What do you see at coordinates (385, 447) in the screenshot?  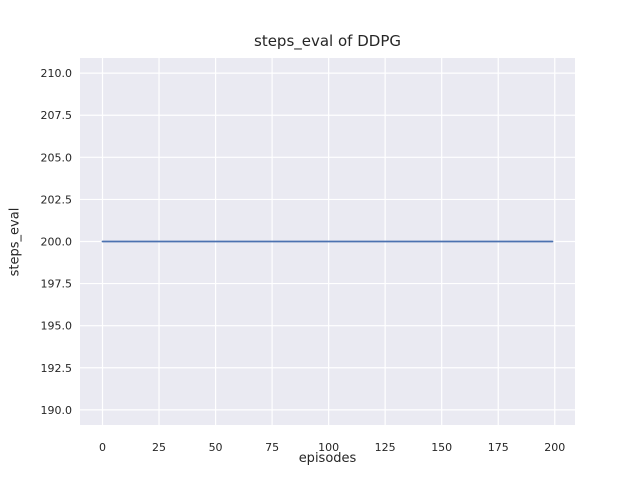 I see `x-tick-label: 125` at bounding box center [385, 447].